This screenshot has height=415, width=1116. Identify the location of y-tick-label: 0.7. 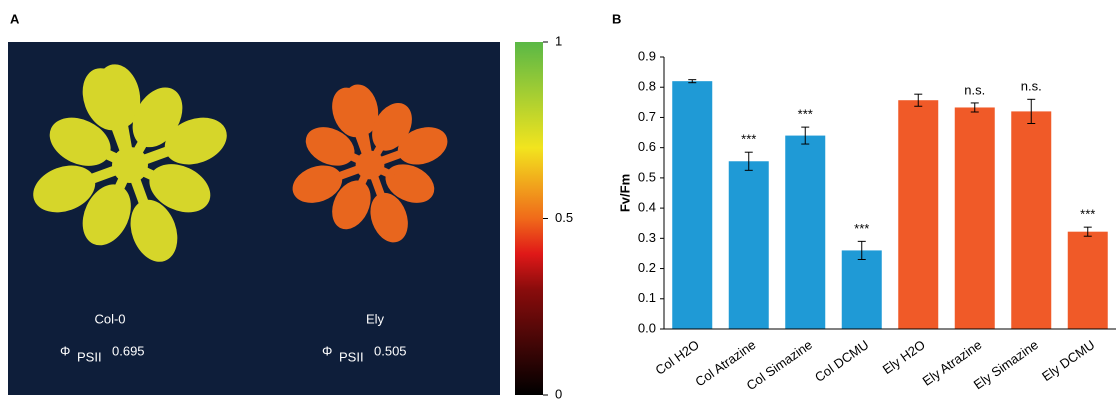
(647, 116).